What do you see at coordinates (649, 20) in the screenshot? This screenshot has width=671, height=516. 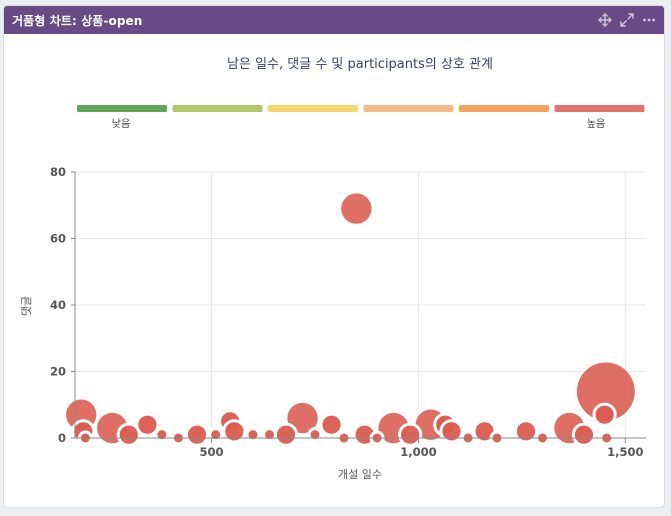 I see `more-icon` at bounding box center [649, 20].